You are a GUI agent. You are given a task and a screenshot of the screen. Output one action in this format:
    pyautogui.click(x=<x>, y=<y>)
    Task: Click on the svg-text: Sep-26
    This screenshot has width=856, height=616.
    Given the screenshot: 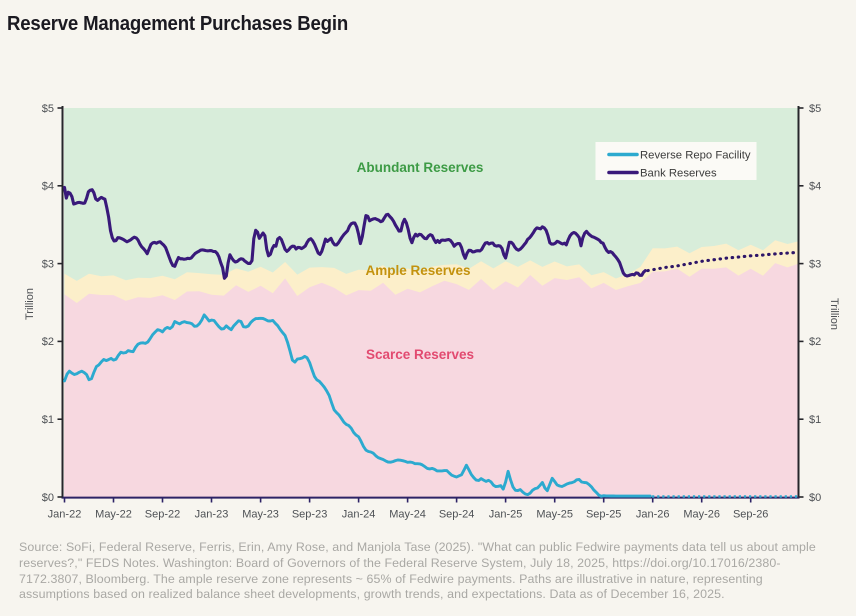 What is the action you would take?
    pyautogui.click(x=750, y=514)
    